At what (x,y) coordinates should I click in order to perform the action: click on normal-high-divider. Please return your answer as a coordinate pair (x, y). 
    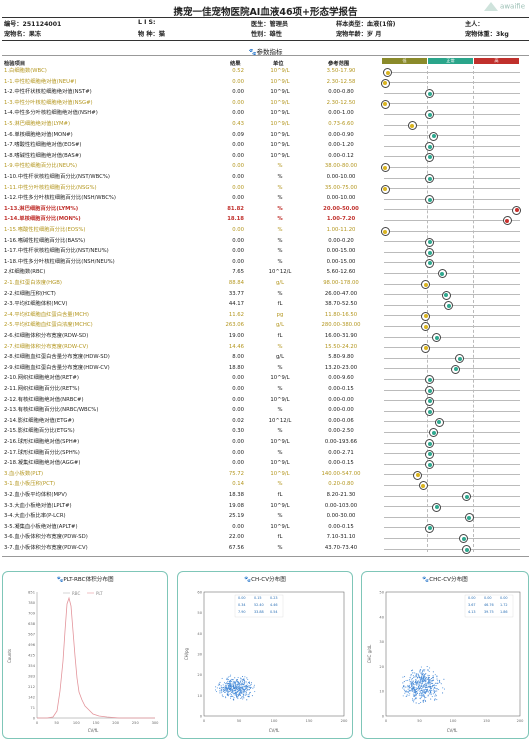
    Looking at the image, I should click on (473, 309).